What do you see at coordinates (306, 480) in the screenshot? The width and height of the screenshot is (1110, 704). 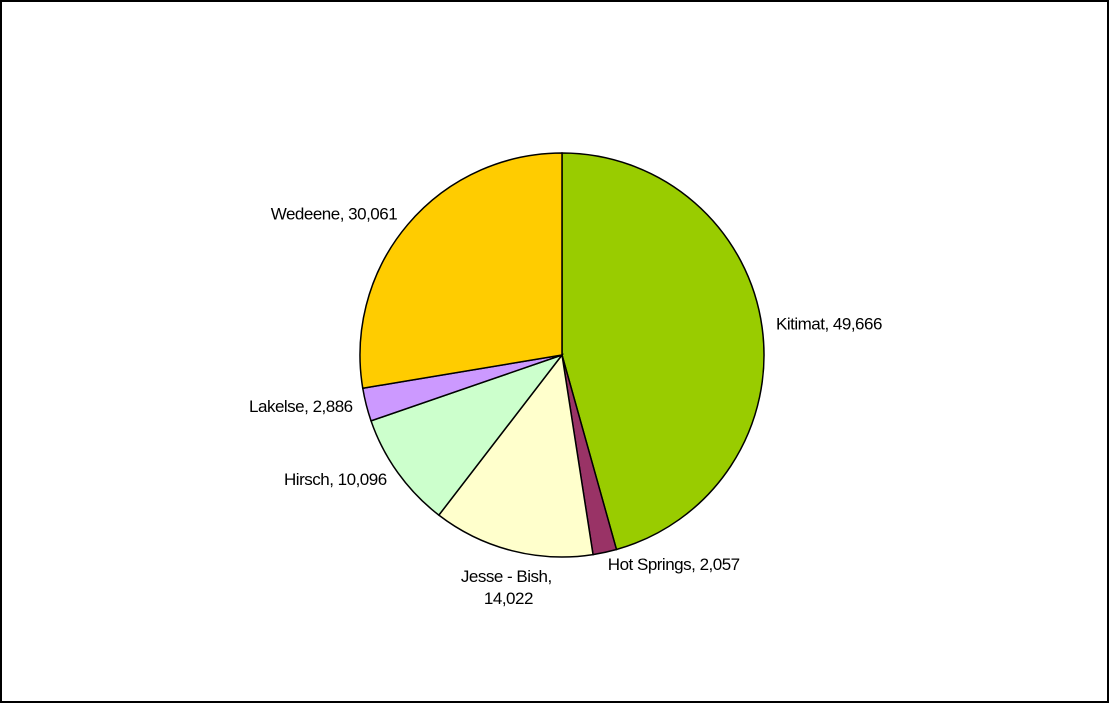 I see `category-label: Hirsch` at bounding box center [306, 480].